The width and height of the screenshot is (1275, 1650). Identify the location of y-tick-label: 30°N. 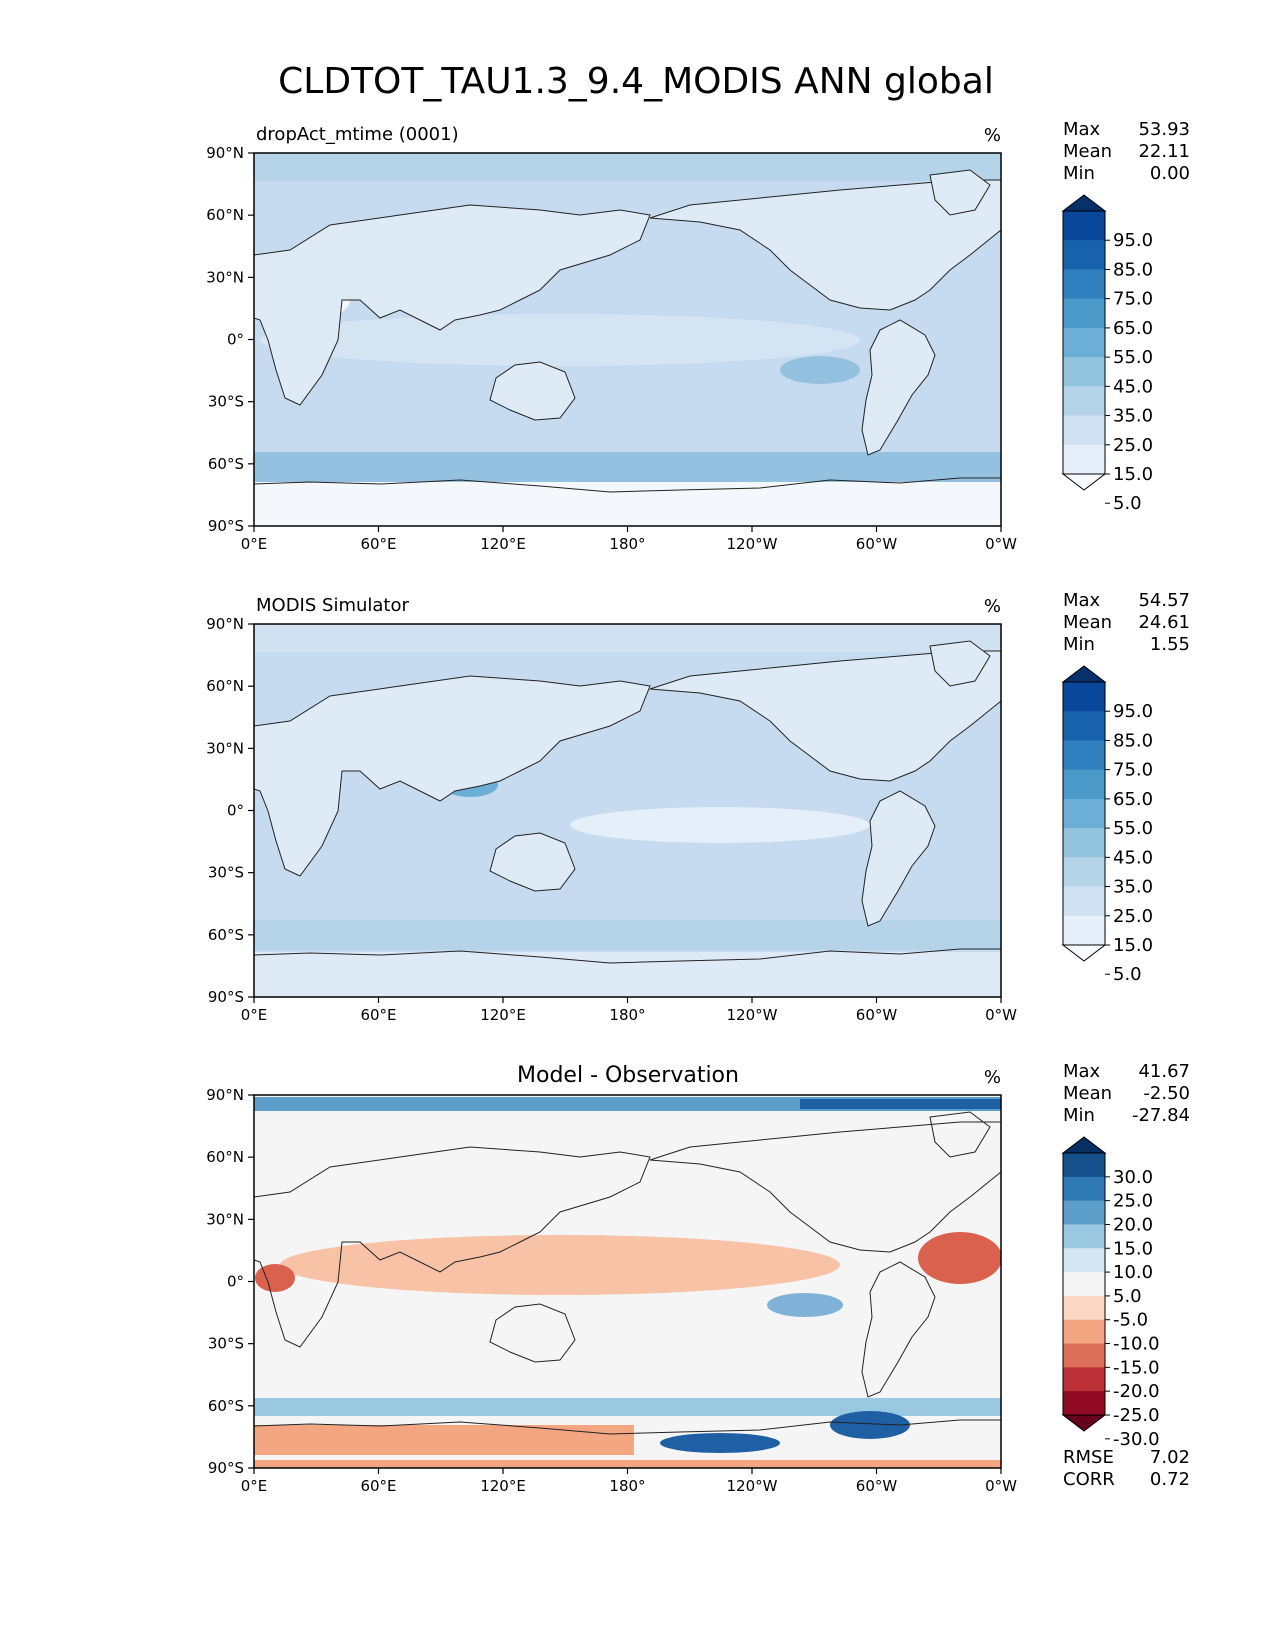
(225, 1219).